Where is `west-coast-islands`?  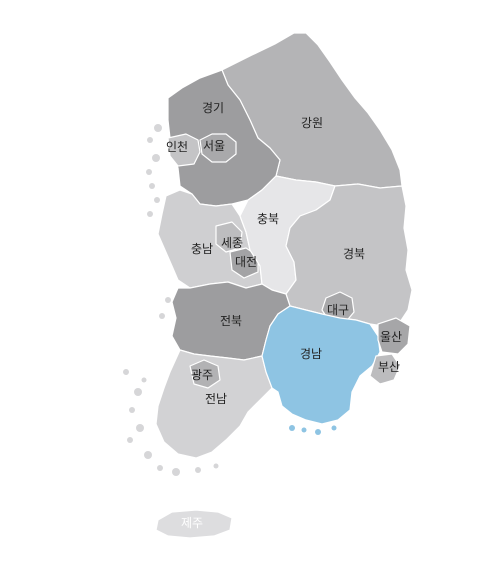 west-coast-islands is located at coordinates (171, 300).